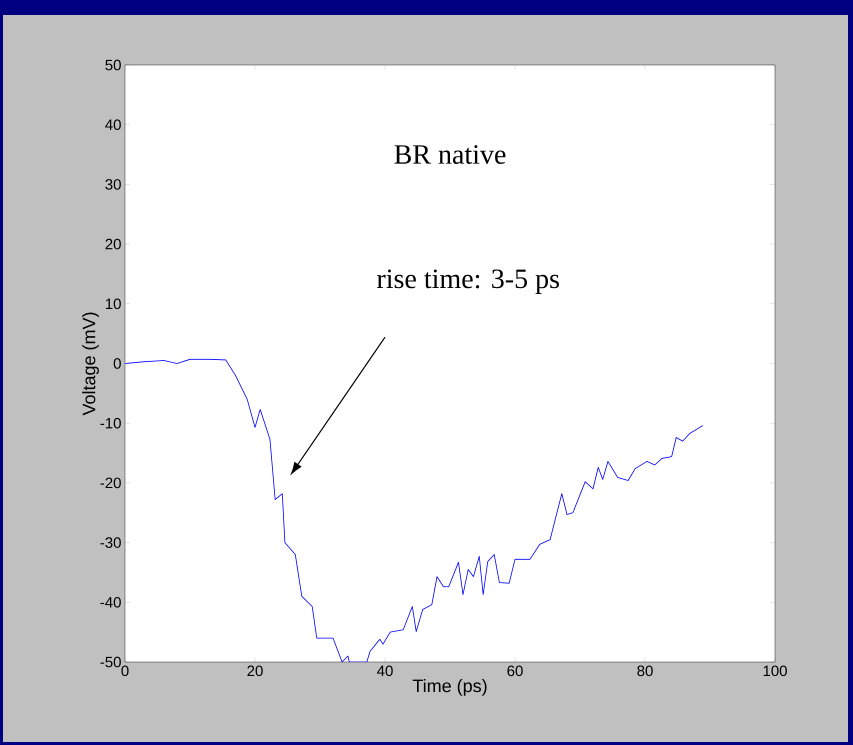 This screenshot has width=853, height=745. I want to click on x-tick-label: 40, so click(385, 671).